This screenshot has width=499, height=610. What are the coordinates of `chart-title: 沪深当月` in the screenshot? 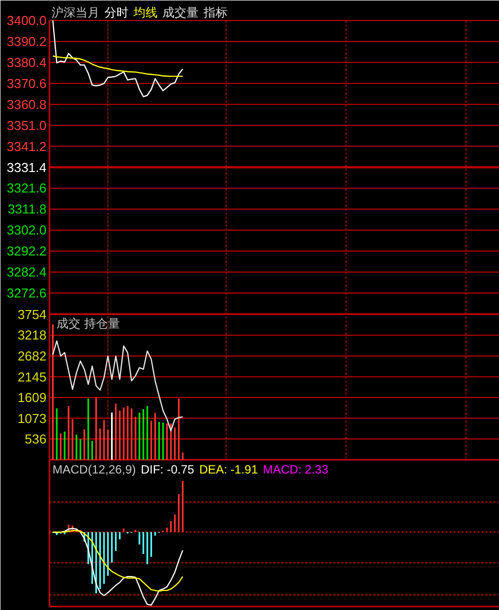 It's located at (76, 13).